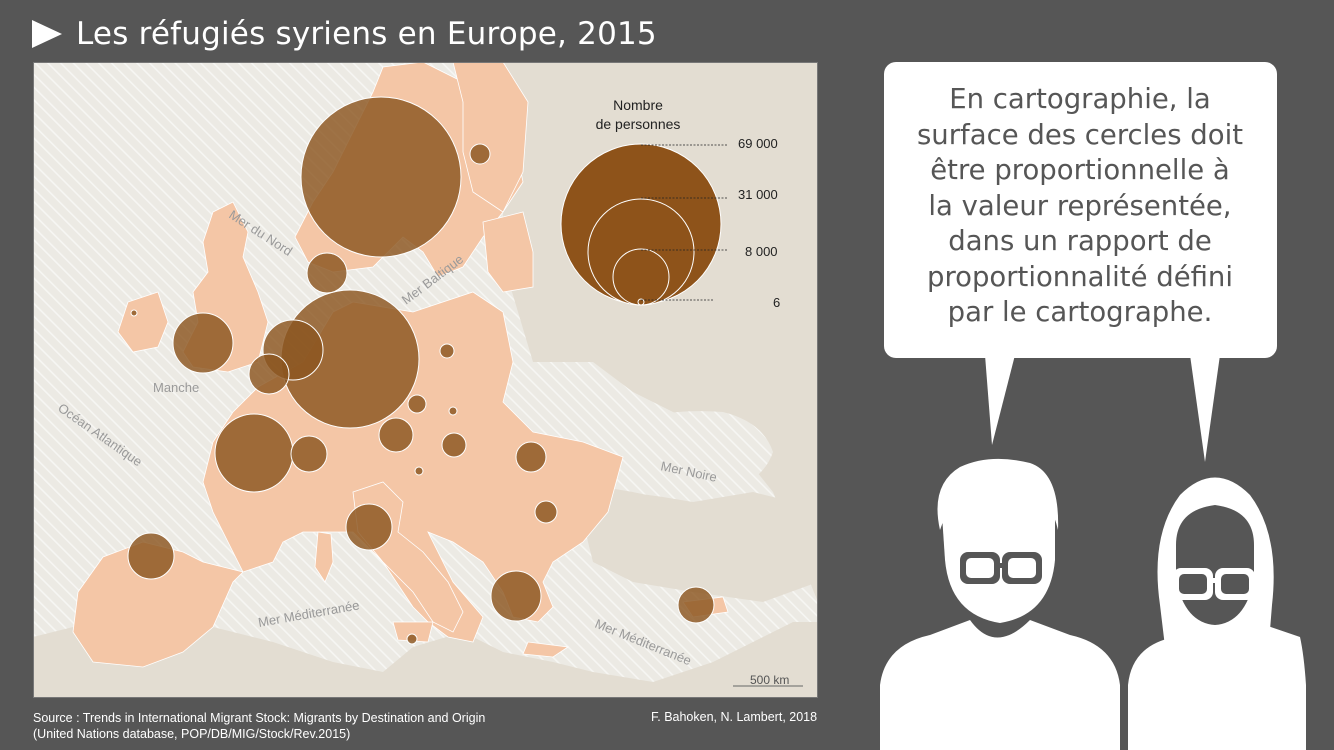 The width and height of the screenshot is (1334, 750). I want to click on circle-cyprus, so click(696, 605).